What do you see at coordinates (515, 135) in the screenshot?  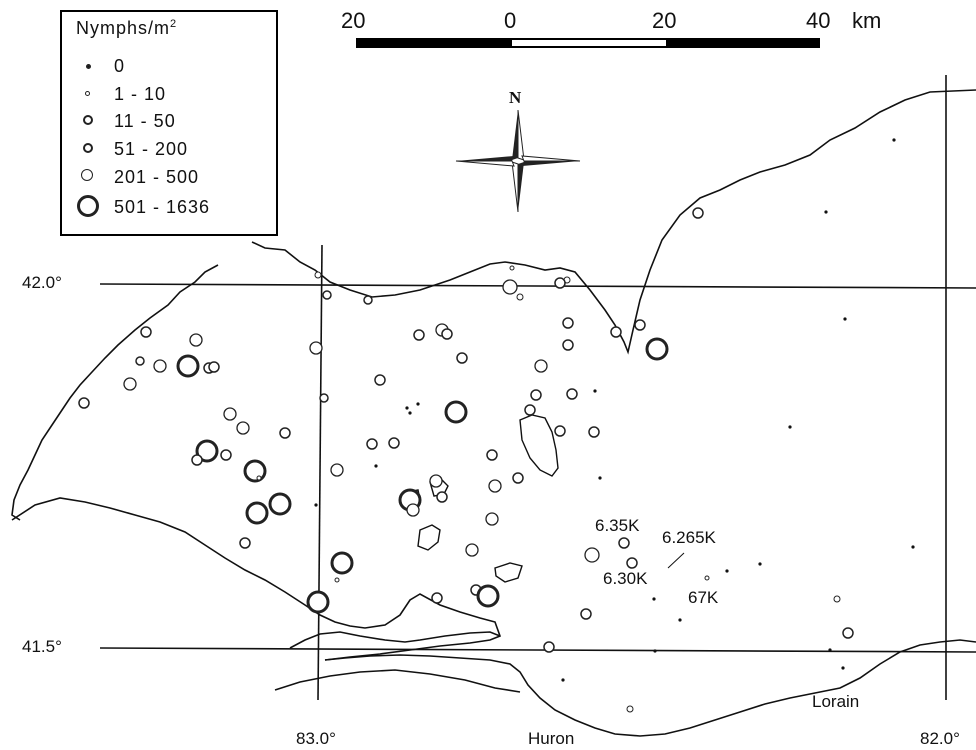 I see `north-arrow-needle-n` at bounding box center [515, 135].